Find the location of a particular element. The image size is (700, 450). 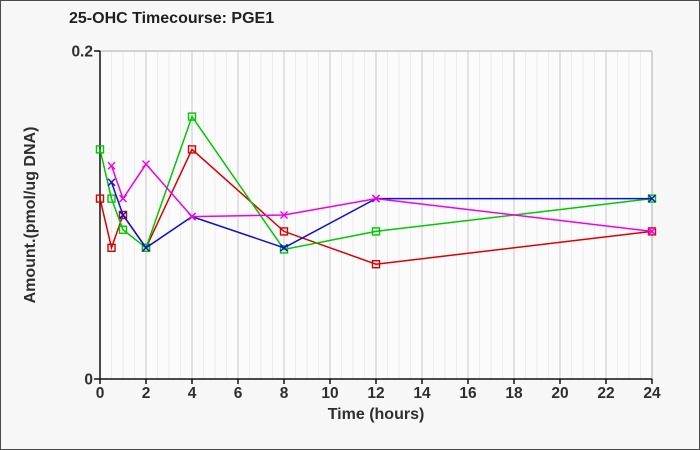

chart-title: 25-OHC Timecourse: PGE1 is located at coordinates (172, 18).